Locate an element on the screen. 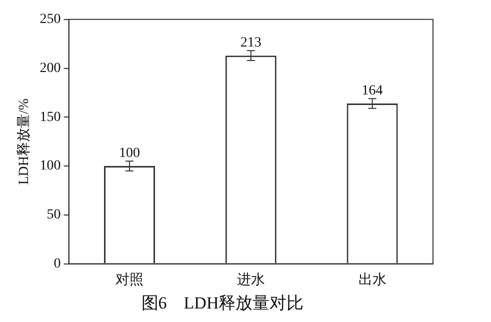  y-axis-title: LDH释放量/% is located at coordinates (24, 141).